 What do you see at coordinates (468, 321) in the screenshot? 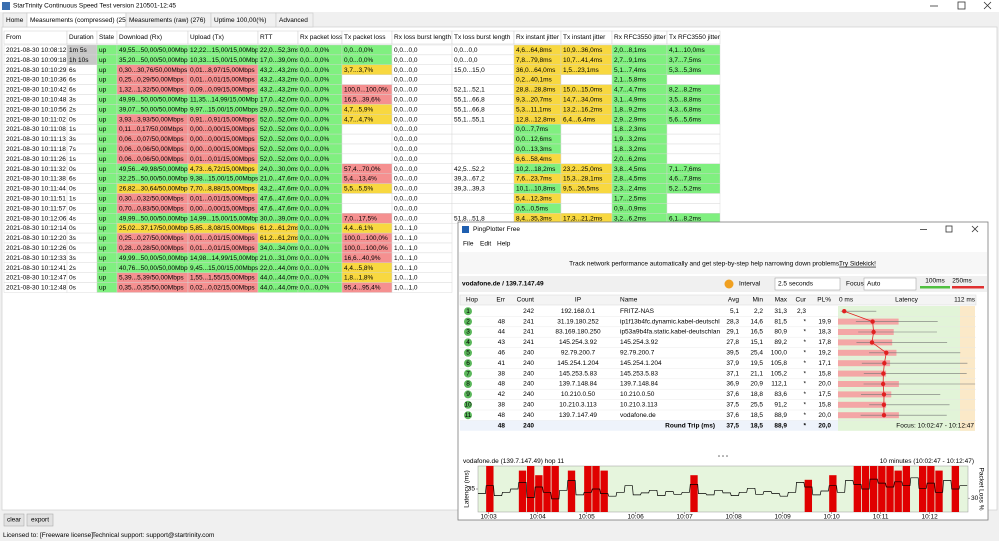
I see `hop-number: 2` at bounding box center [468, 321].